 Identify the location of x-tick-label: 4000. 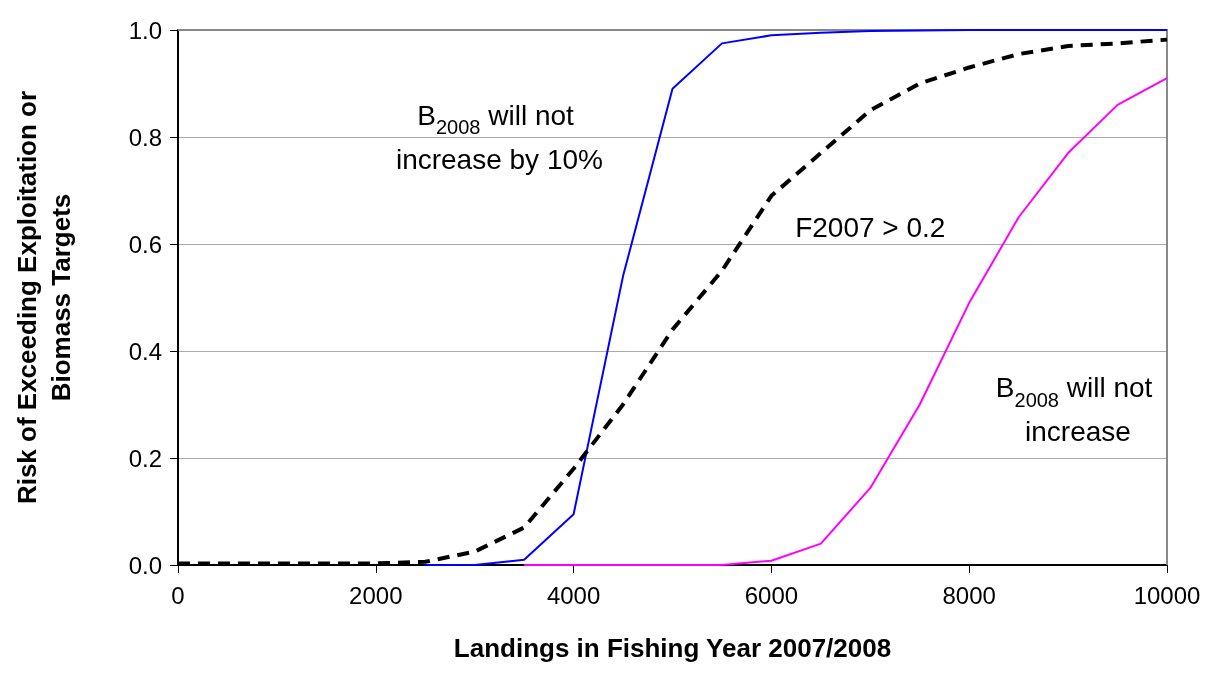
(573, 595).